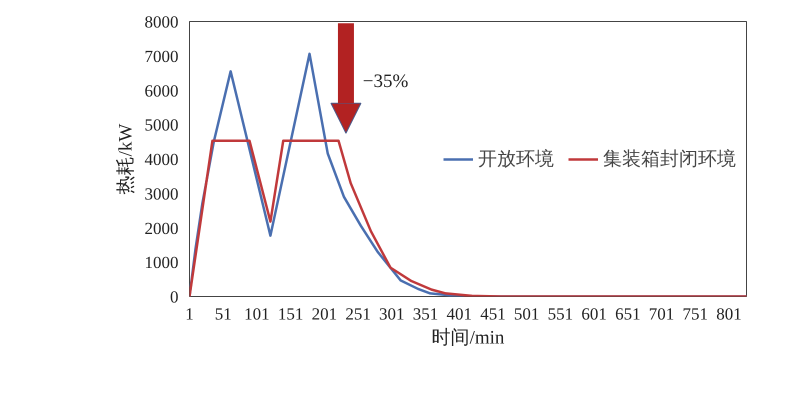  I want to click on y-tick-label: 3000, so click(161, 194).